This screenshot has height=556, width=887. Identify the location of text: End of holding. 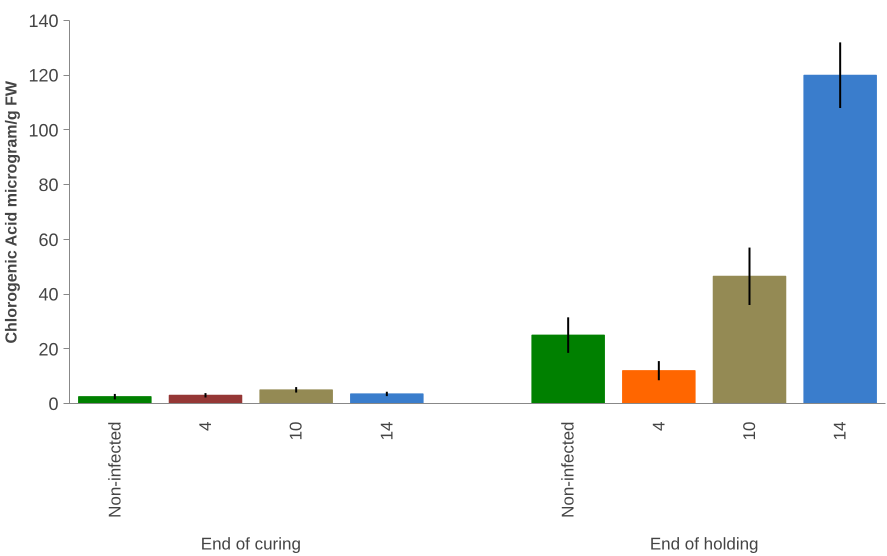
(704, 544).